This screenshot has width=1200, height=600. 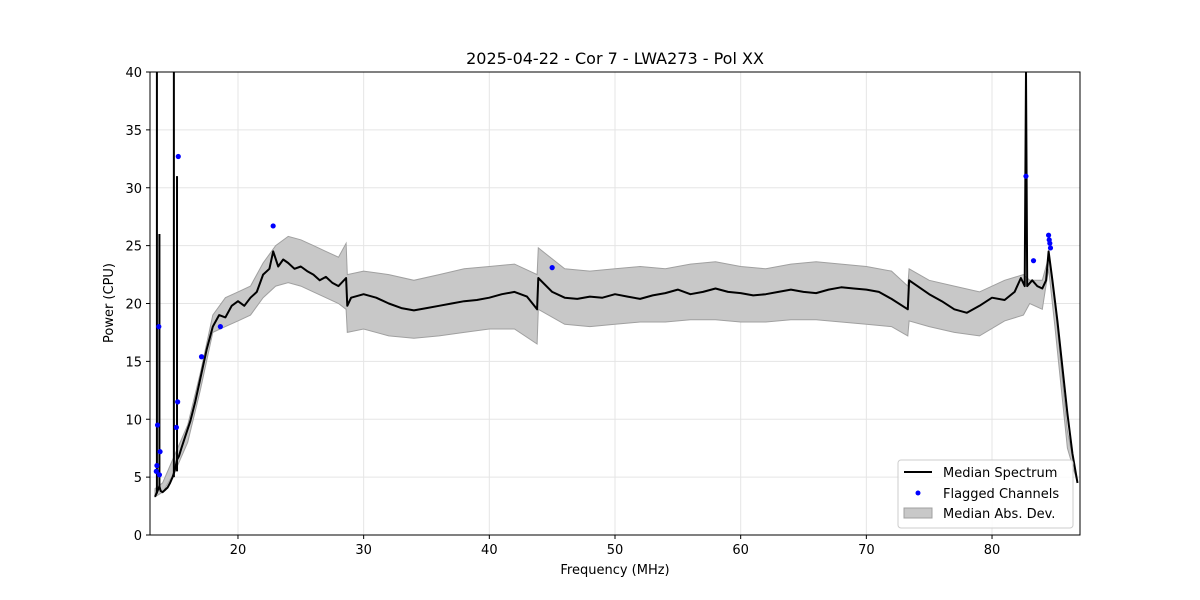 I want to click on x-tick-label: 80, so click(x=992, y=550).